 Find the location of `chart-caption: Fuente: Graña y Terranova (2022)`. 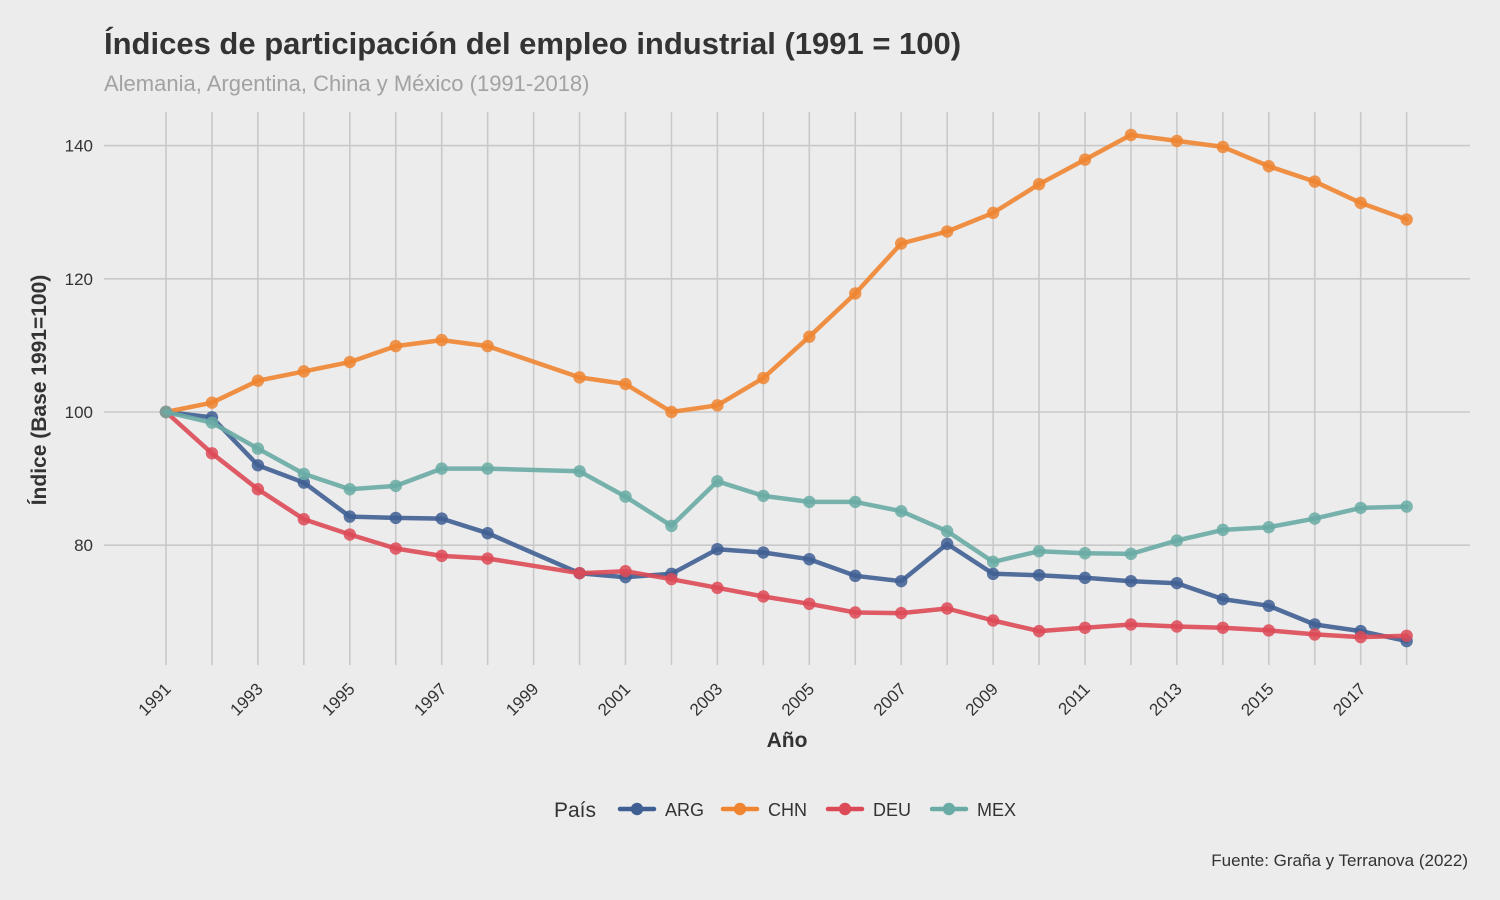

chart-caption: Fuente: Graña y Terranova (2022) is located at coordinates (1339, 860).